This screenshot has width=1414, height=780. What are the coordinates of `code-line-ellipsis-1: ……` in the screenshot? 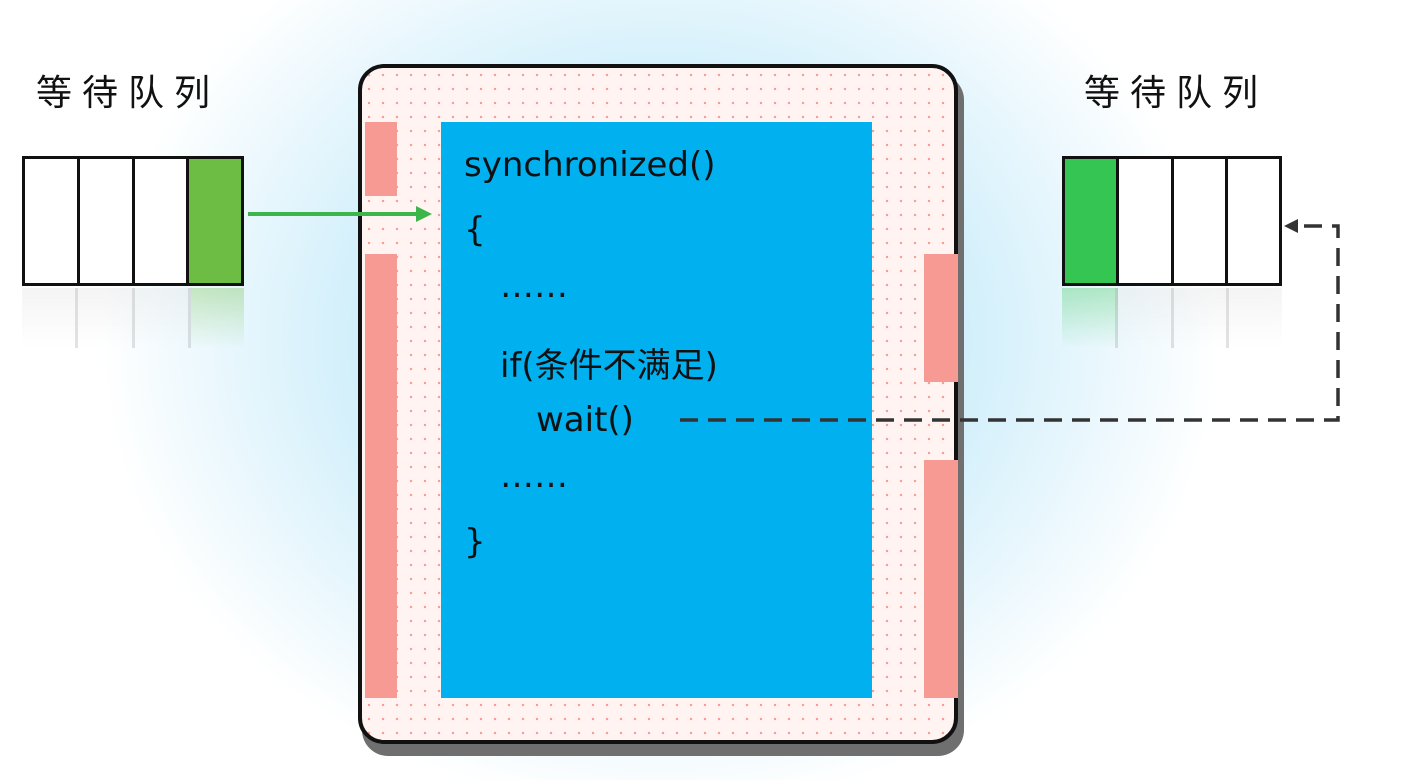 It's located at (534, 286).